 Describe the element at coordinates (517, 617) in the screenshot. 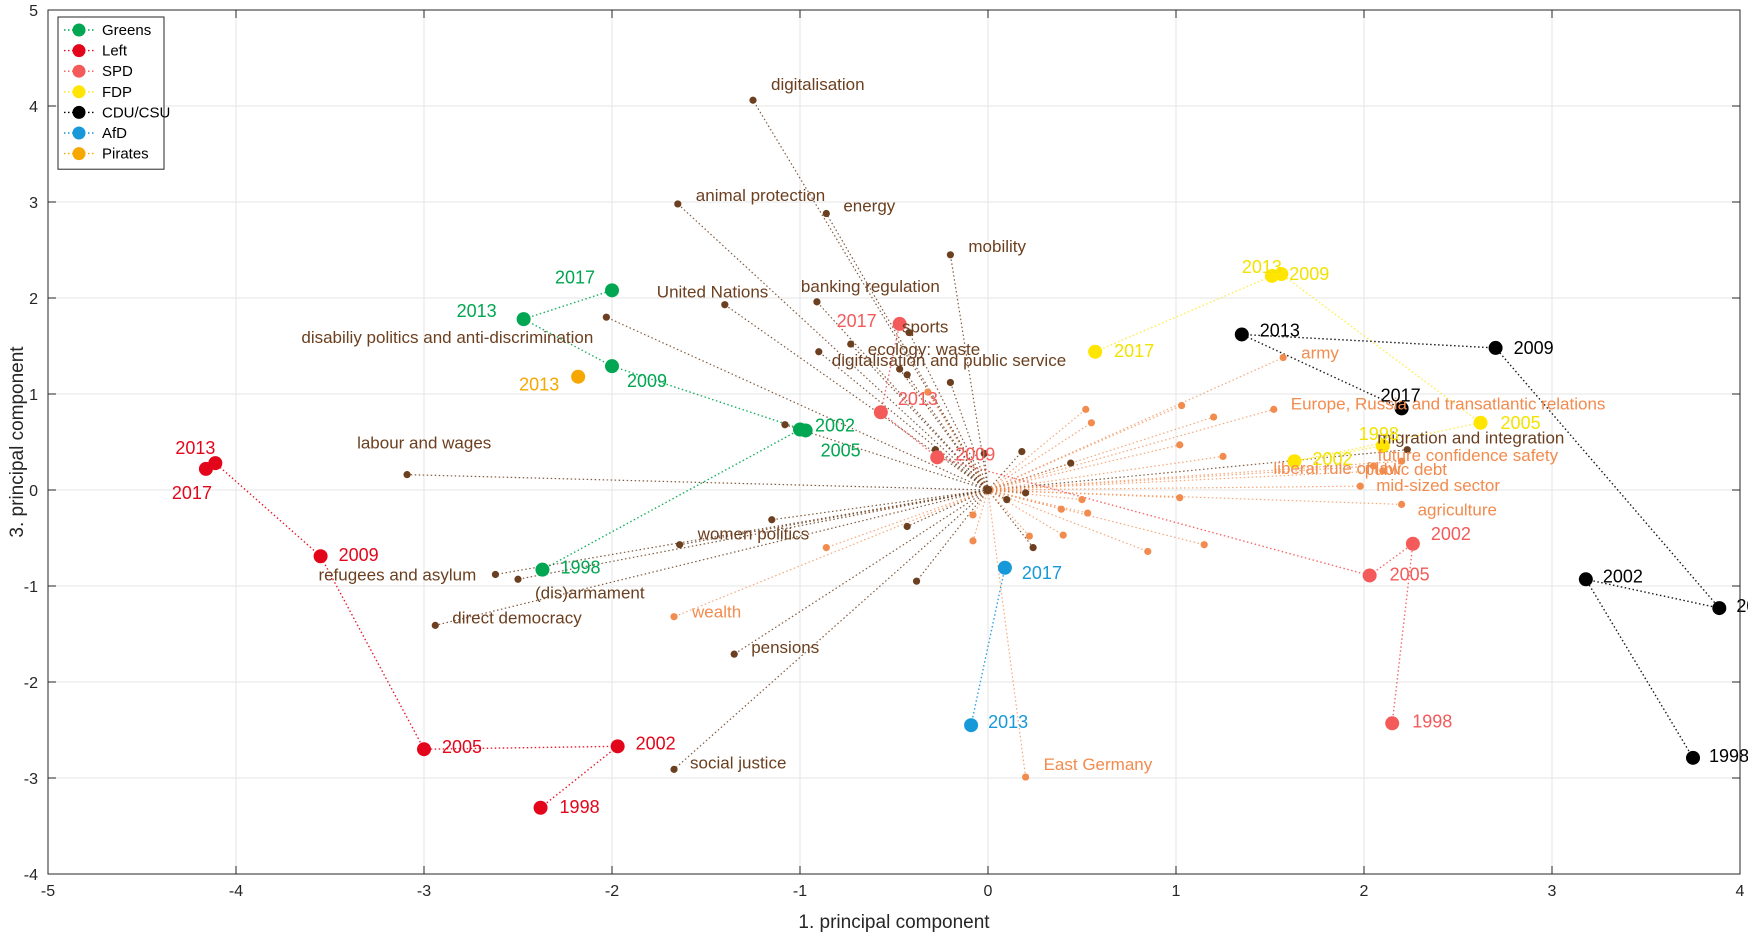

I see `topic-label: direct democracy` at that location.